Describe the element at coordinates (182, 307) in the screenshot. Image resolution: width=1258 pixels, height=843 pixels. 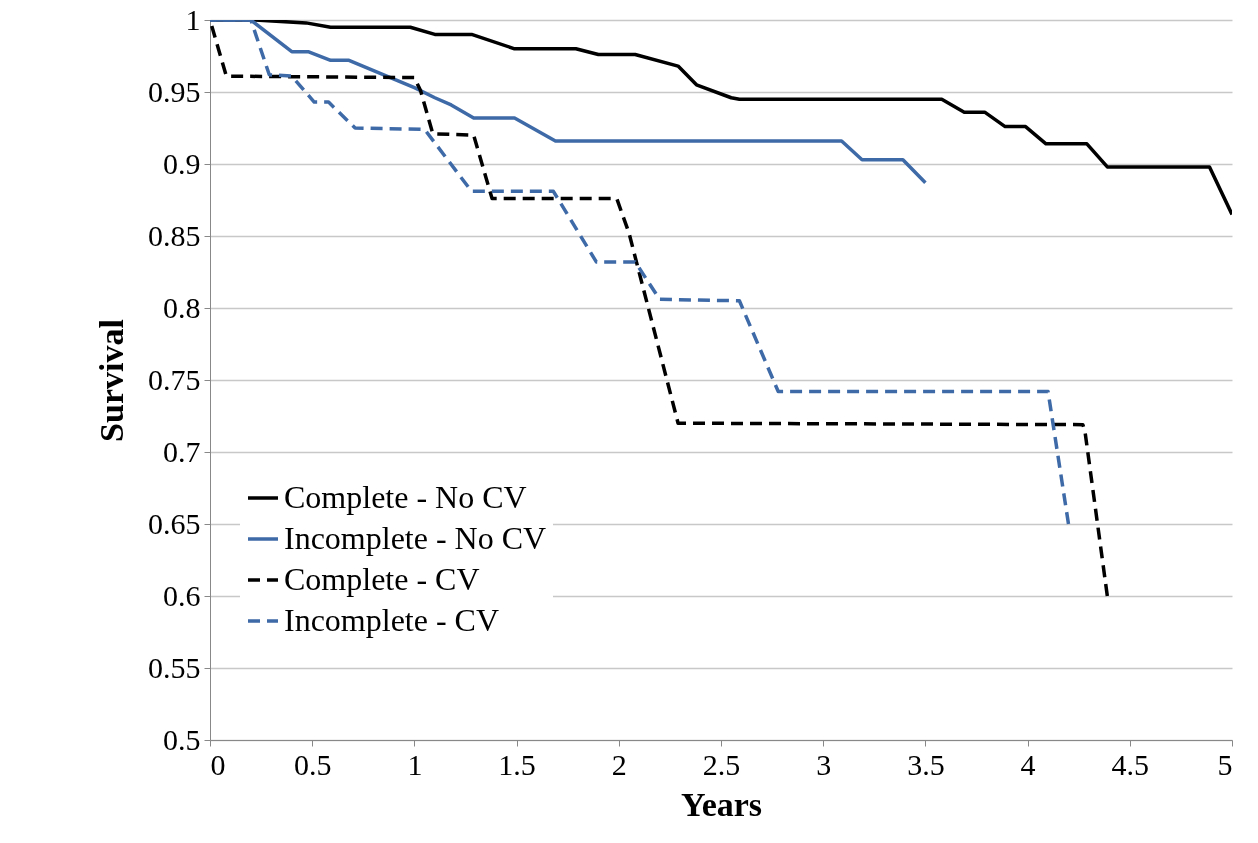
I see `y-tick-label: 0.8` at that location.